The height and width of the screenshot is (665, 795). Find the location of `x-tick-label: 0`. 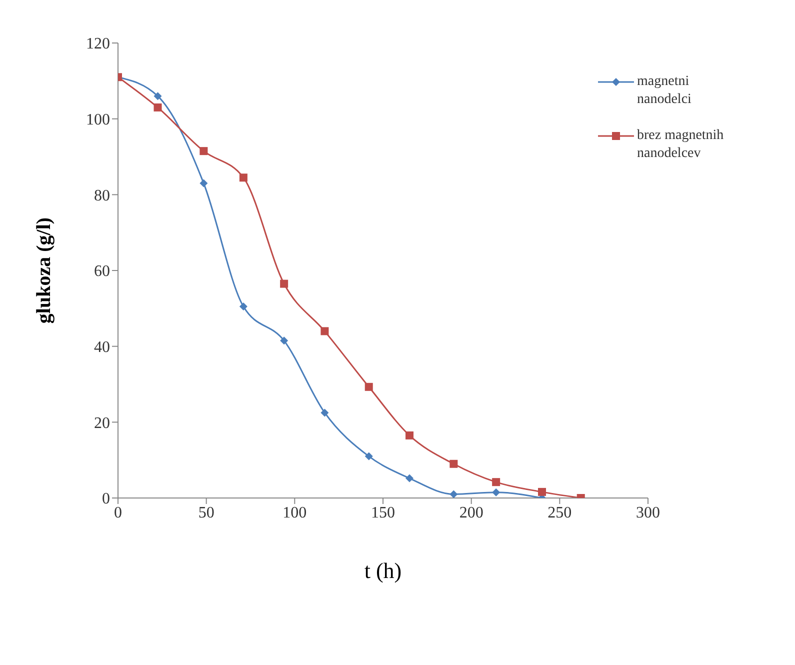

x-tick-label: 0 is located at coordinates (118, 513).